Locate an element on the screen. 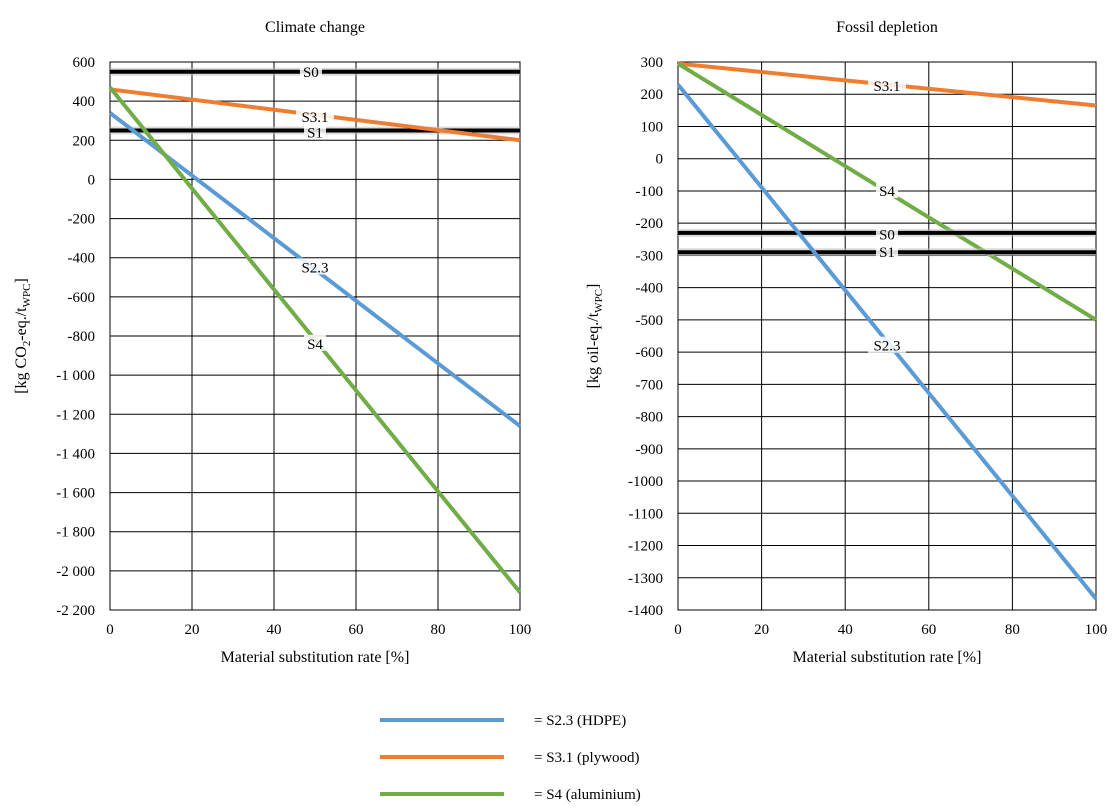 The width and height of the screenshot is (1114, 812). y-tick-label: -2 200 is located at coordinates (75, 611).